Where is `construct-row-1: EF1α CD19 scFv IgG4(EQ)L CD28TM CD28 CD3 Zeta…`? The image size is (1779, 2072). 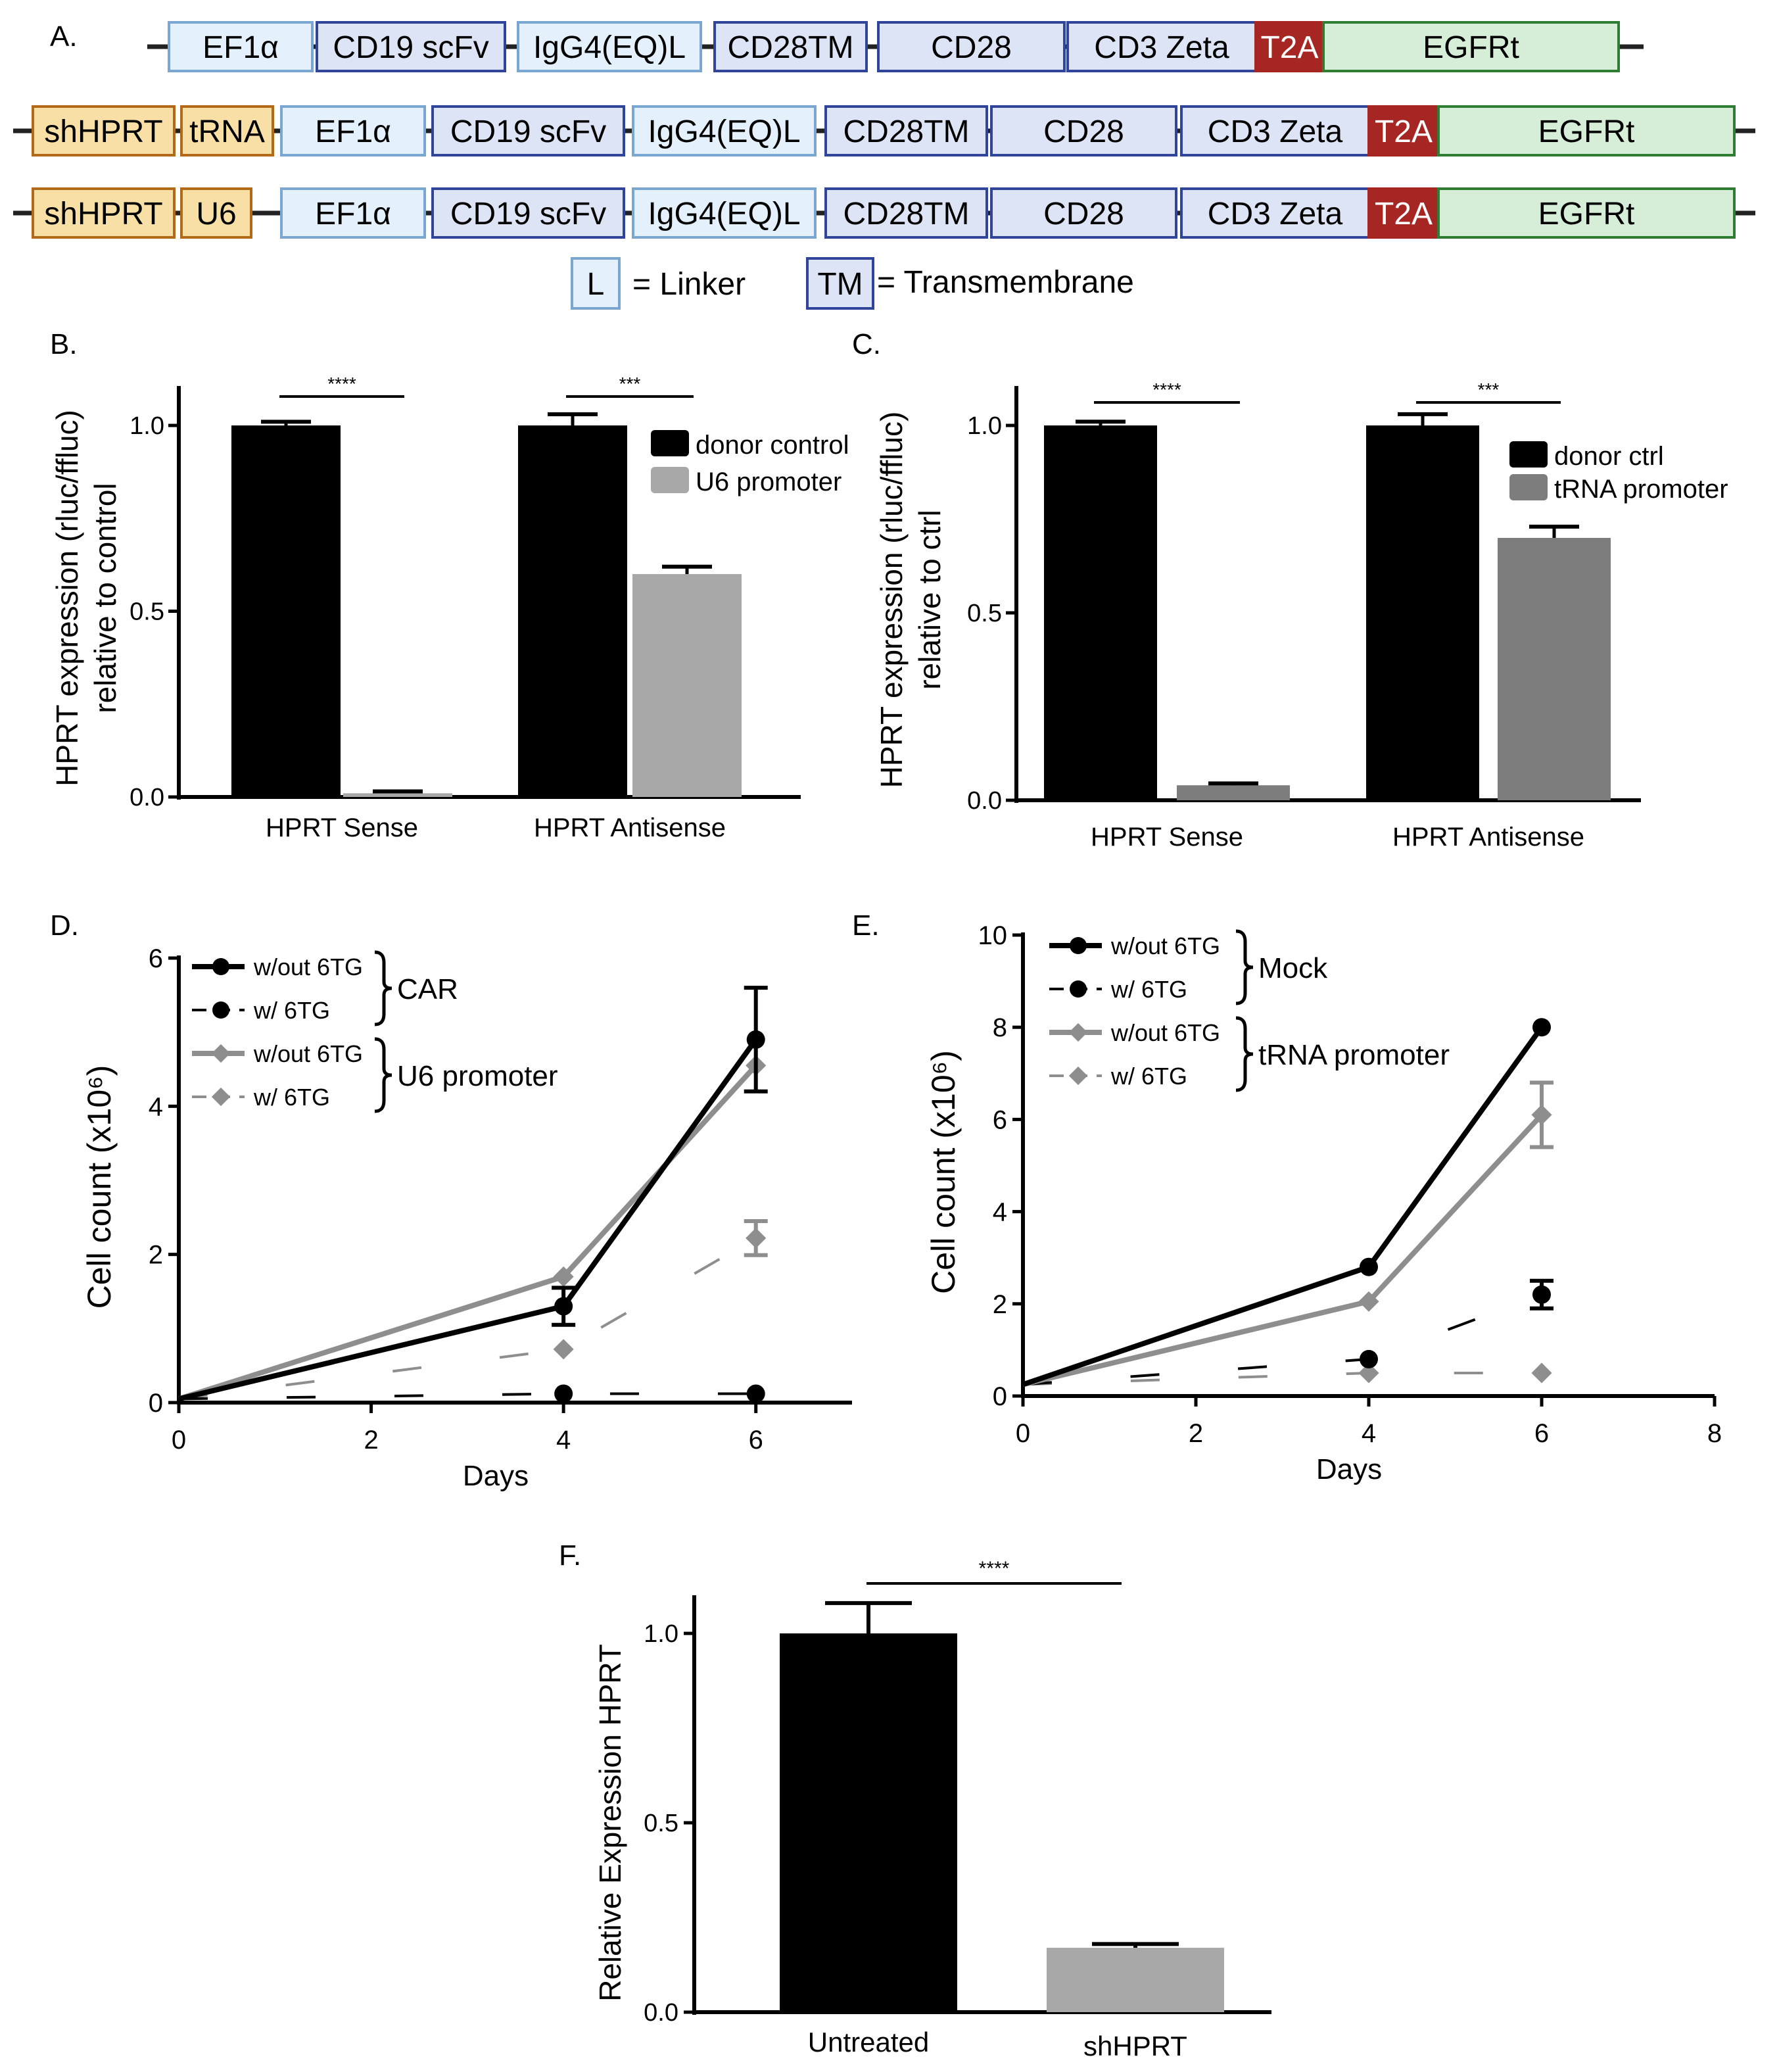
construct-row-1: EF1α CD19 scFv IgG4(EQ)L CD28TM CD28 CD3 Zeta… is located at coordinates (895, 46).